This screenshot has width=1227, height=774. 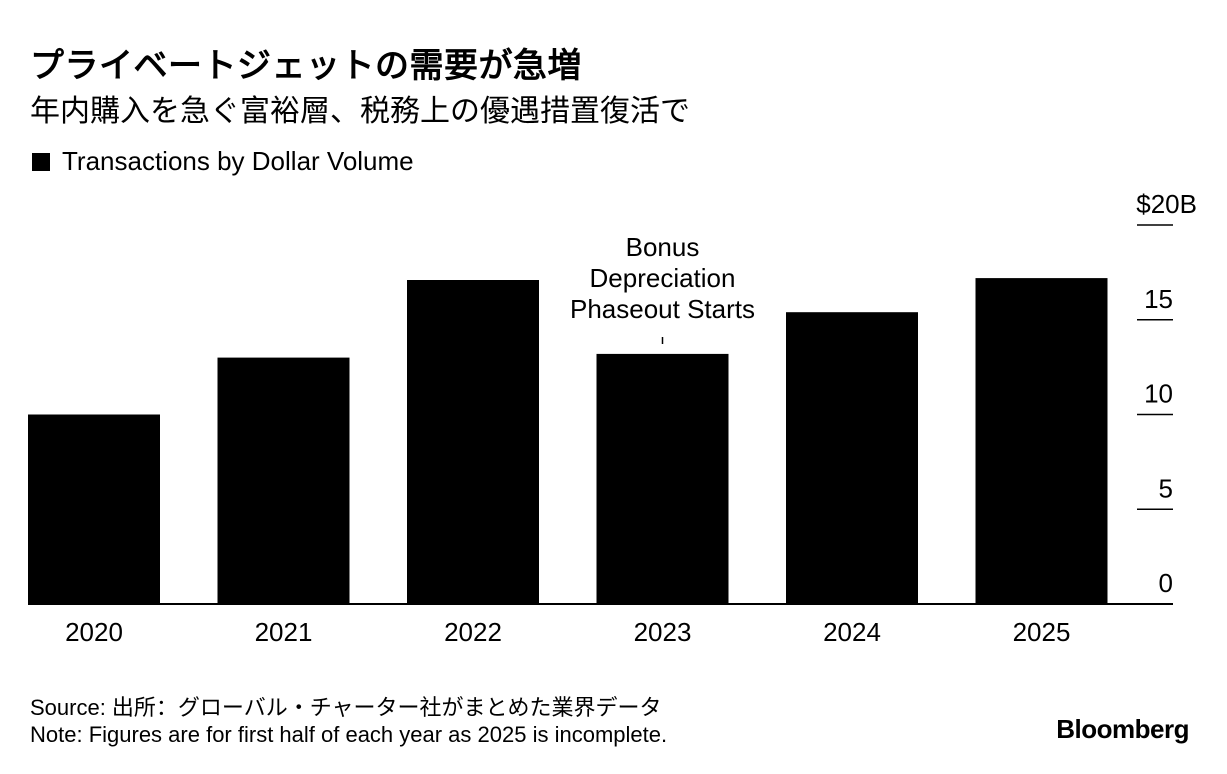 I want to click on bar-2022, so click(x=473, y=442).